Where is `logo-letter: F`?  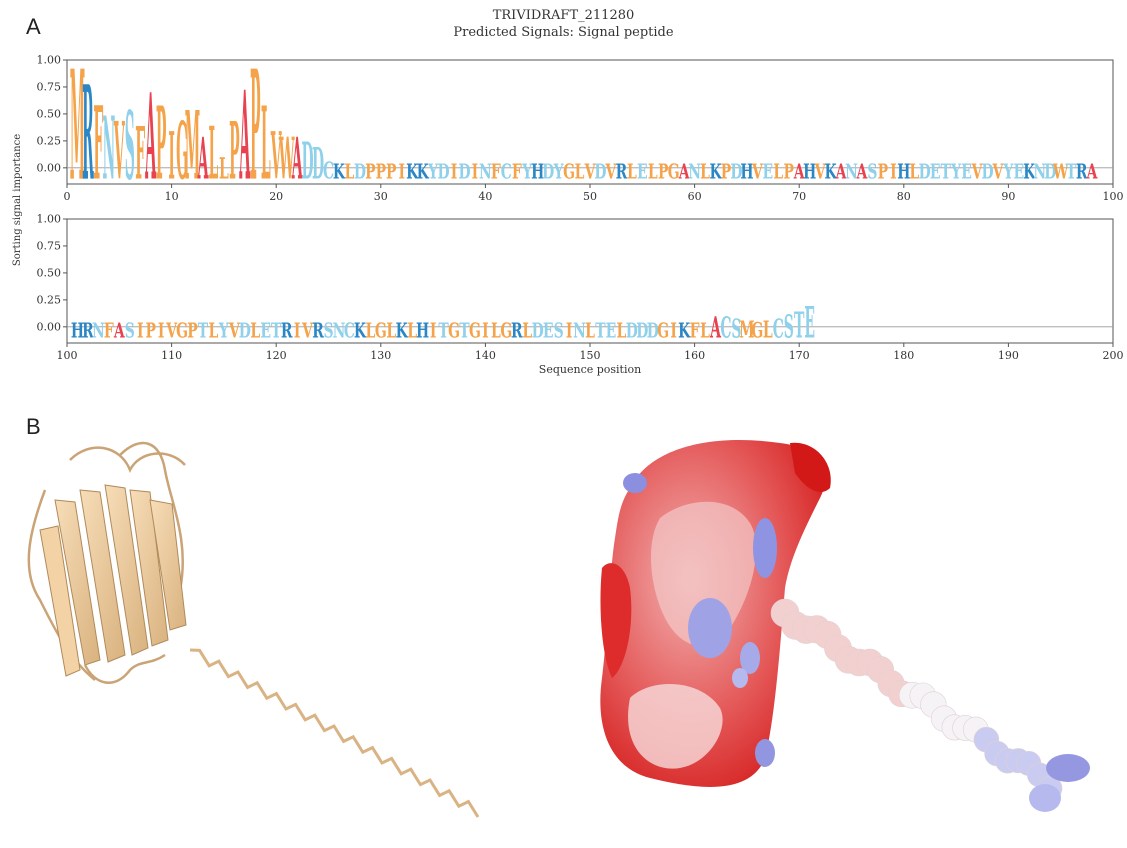 logo-letter: F is located at coordinates (496, 172).